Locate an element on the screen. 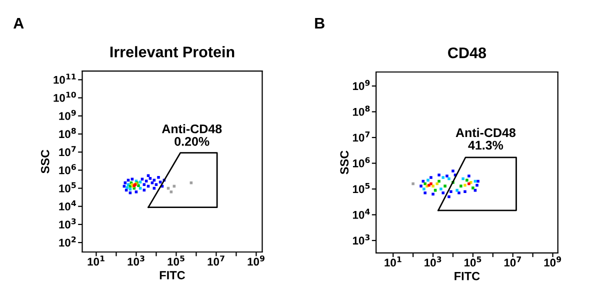 This screenshot has height=300, width=596. text: B is located at coordinates (319, 23).